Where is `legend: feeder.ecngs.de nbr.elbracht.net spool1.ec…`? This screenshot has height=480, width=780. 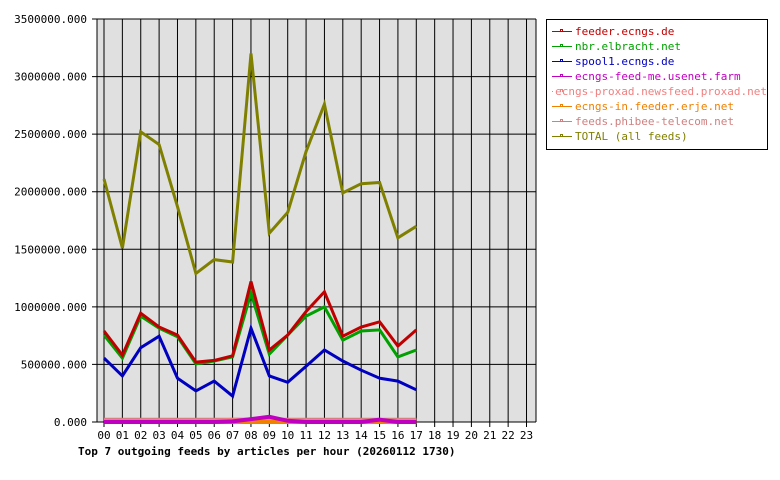 legend: feeder.ecngs.de nbr.elbracht.net spool1.ec… is located at coordinates (657, 84).